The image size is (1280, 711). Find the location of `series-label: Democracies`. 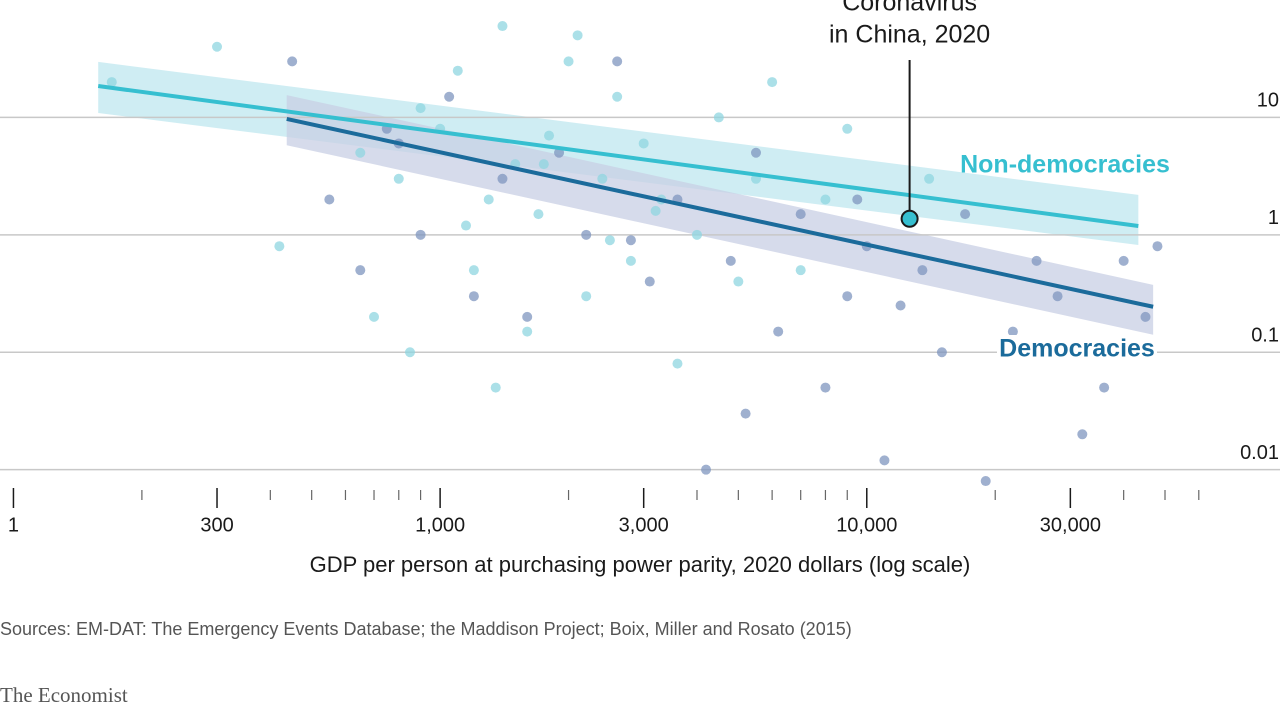

series-label: Democracies is located at coordinates (1077, 349).